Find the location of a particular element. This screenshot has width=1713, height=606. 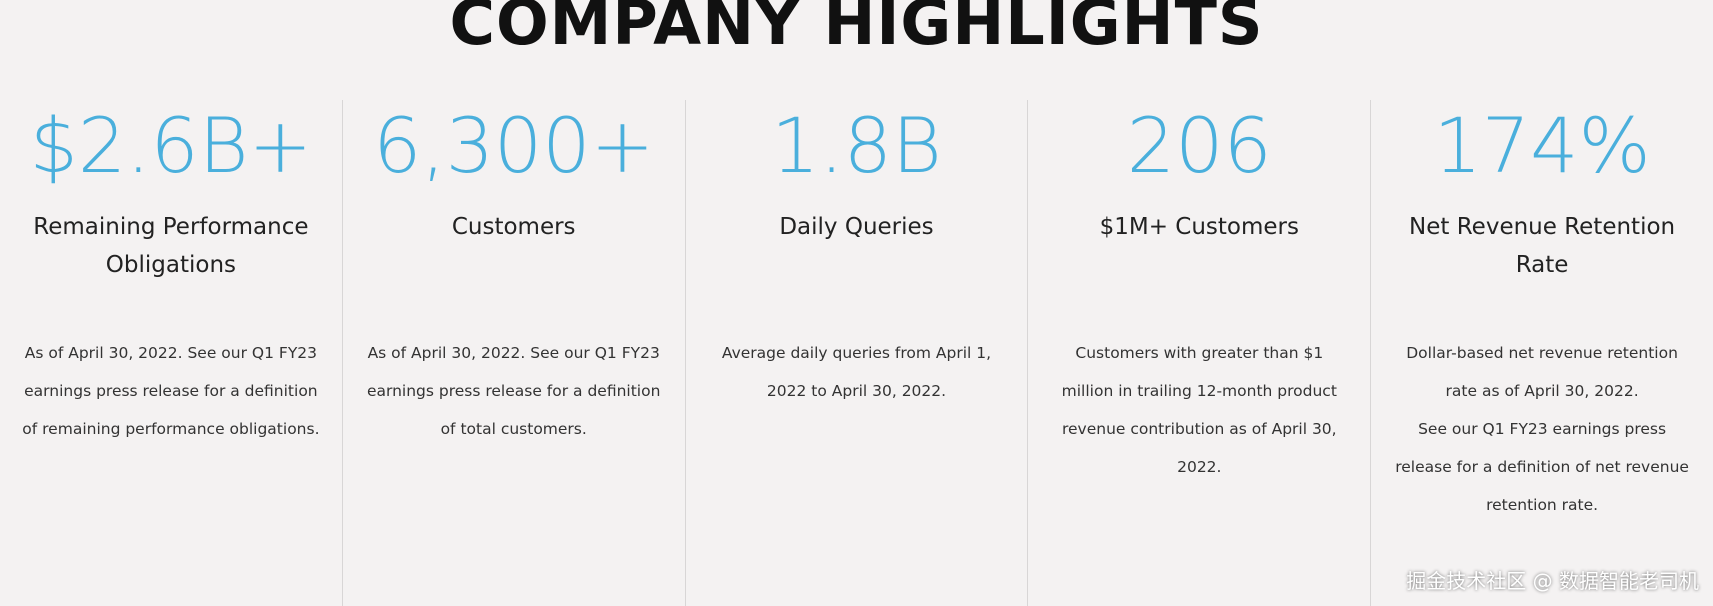

stat-value: 6,300+ is located at coordinates (514, 145).